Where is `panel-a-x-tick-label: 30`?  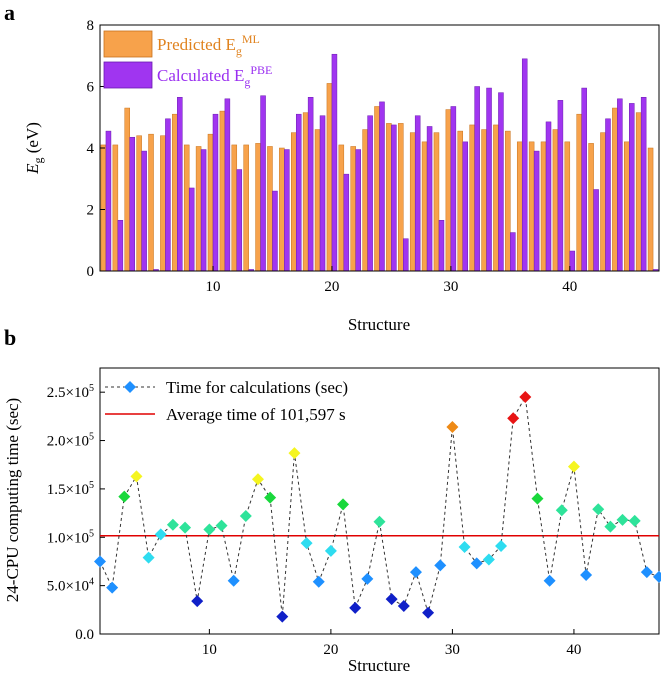 panel-a-x-tick-label: 30 is located at coordinates (450, 287).